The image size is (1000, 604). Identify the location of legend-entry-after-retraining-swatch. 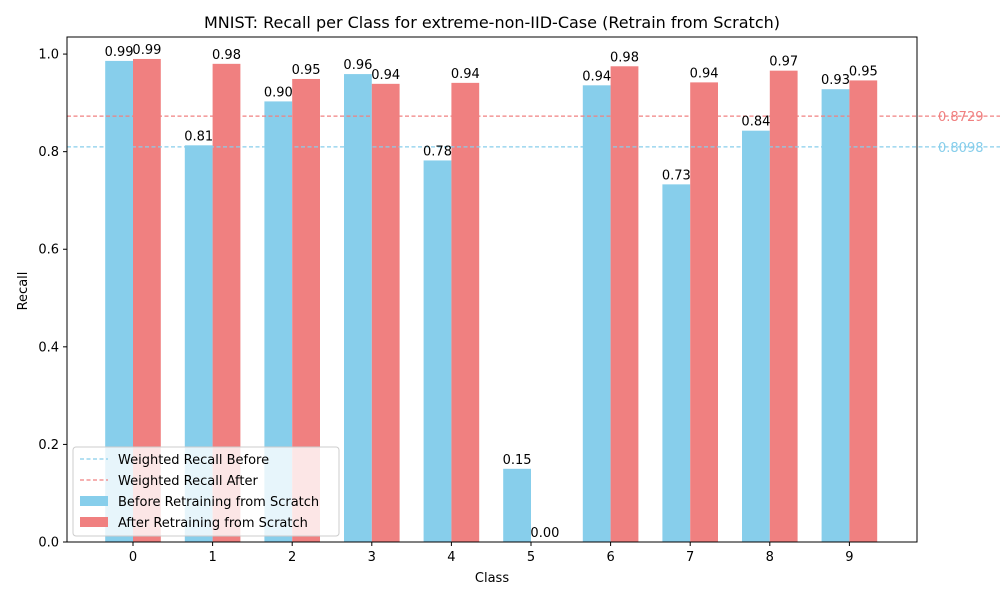
(94, 522).